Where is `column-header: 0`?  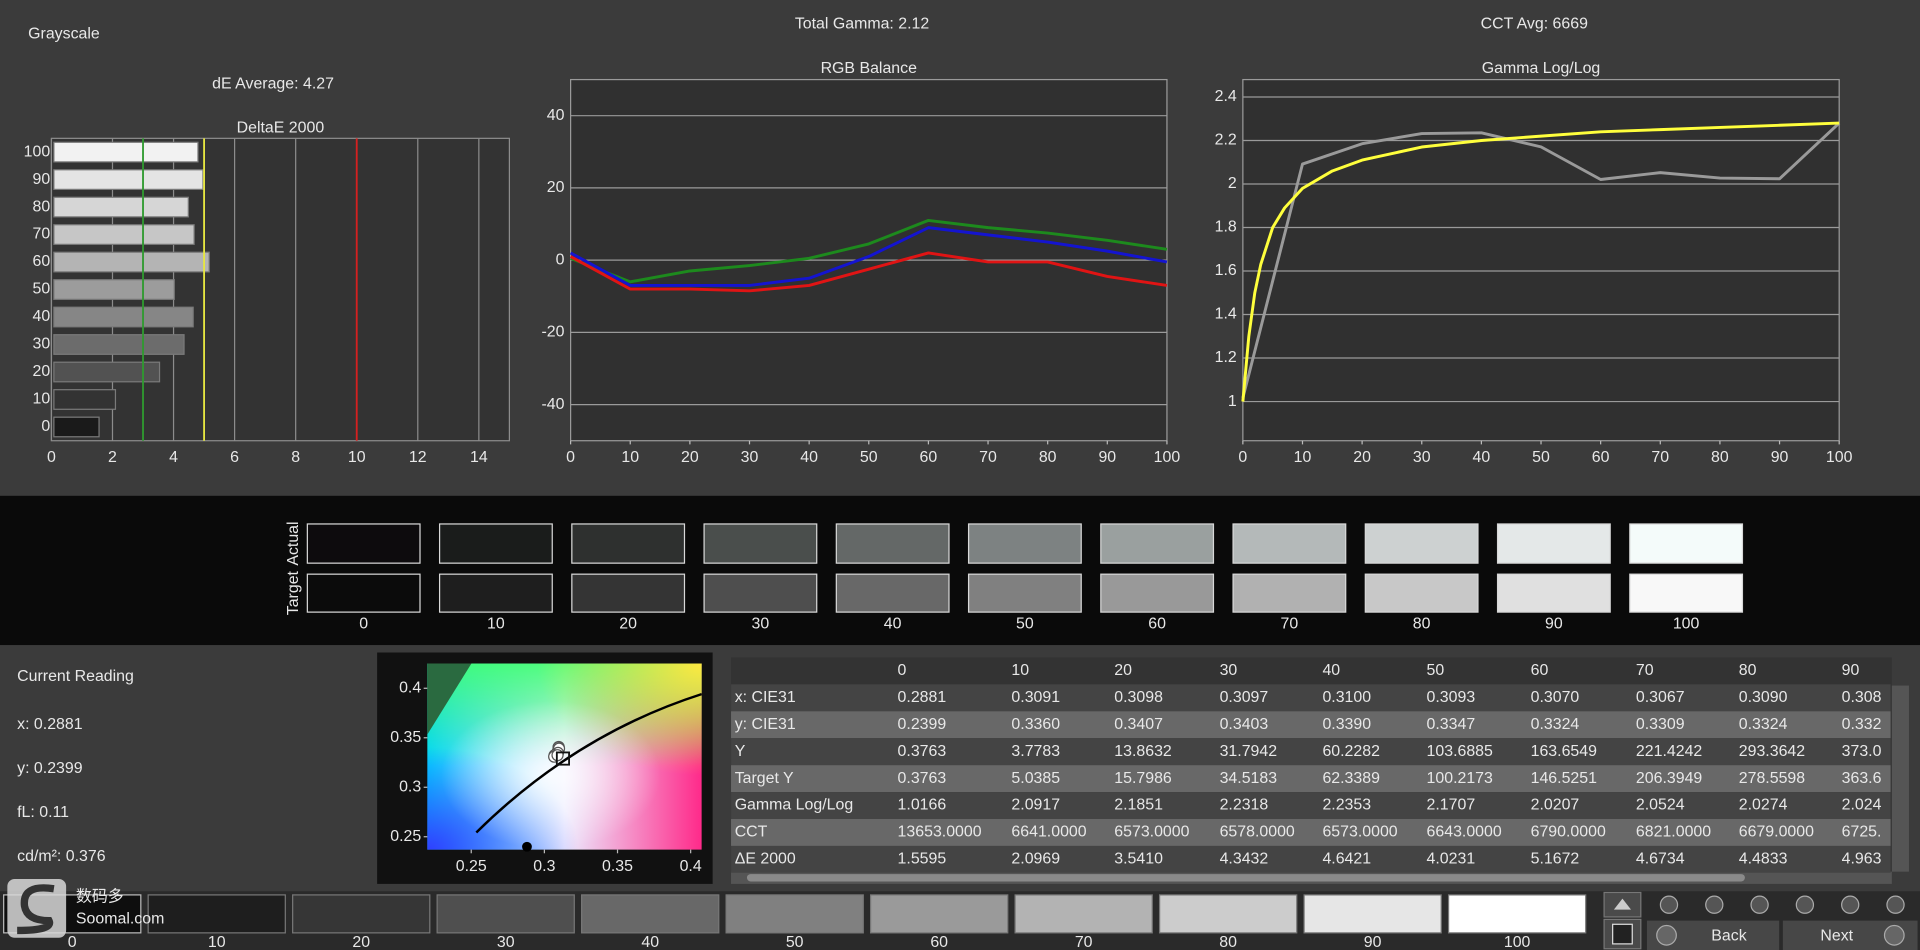 column-header: 0 is located at coordinates (902, 670).